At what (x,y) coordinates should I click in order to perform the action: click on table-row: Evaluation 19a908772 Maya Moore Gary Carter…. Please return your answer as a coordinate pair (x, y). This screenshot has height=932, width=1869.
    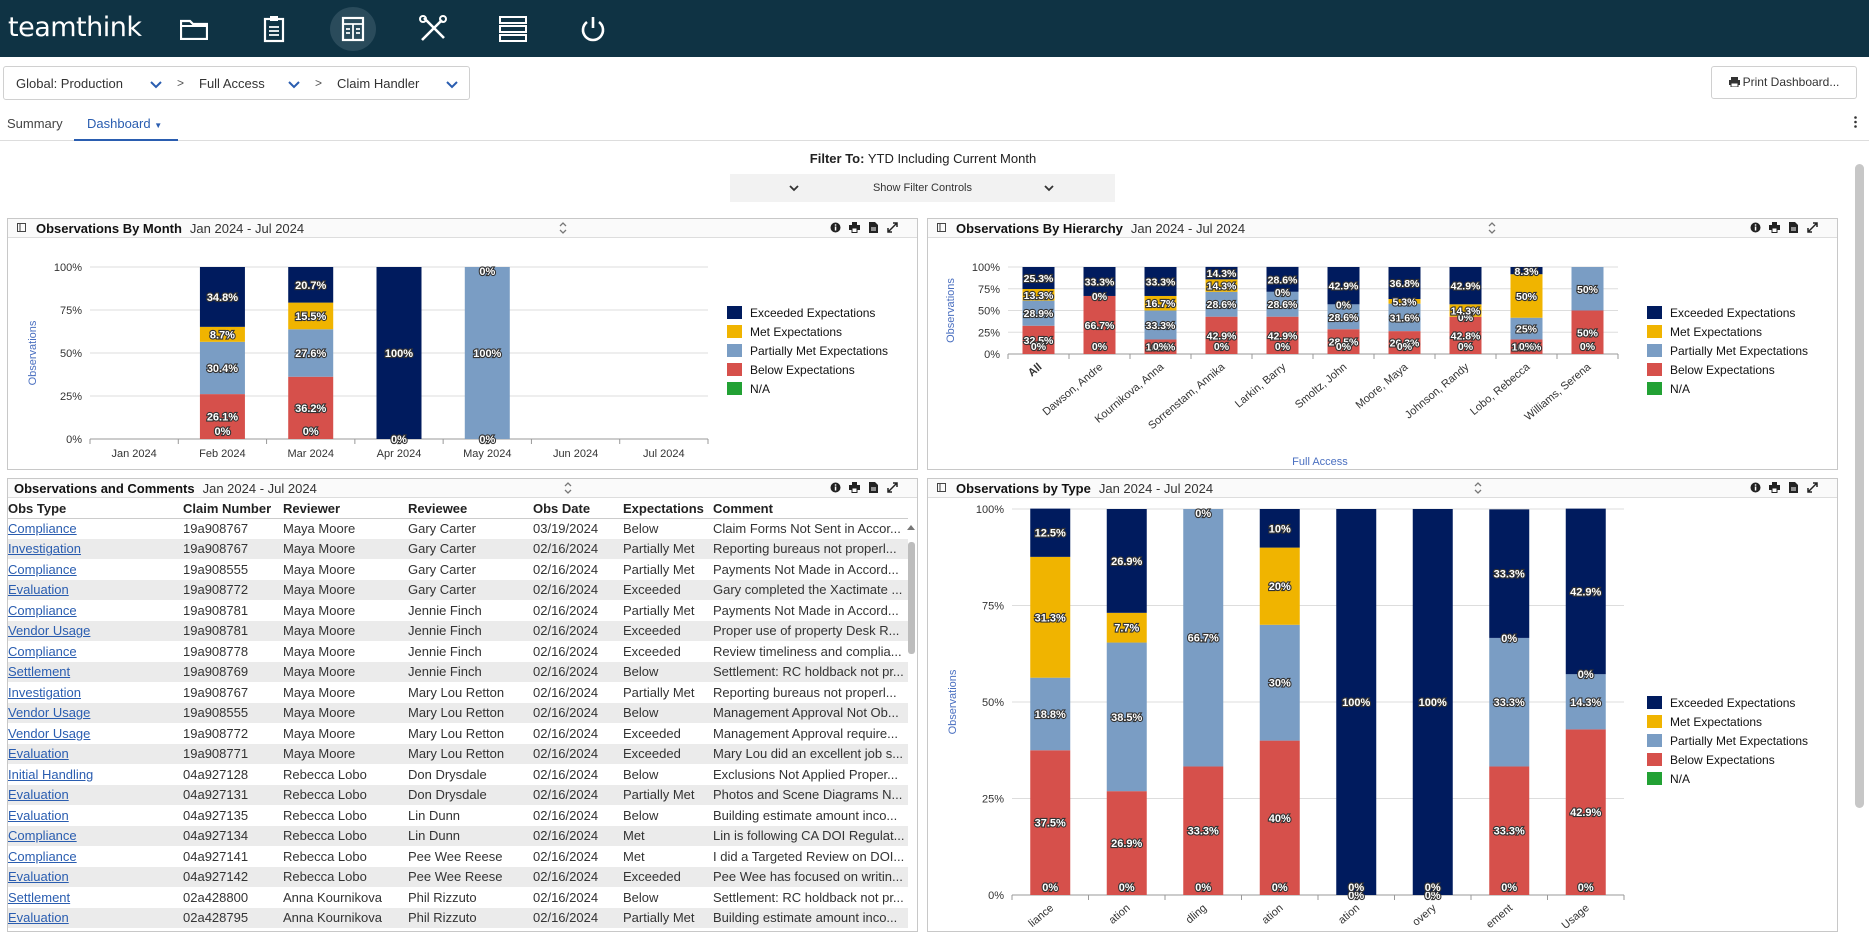
    Looking at the image, I should click on (458, 589).